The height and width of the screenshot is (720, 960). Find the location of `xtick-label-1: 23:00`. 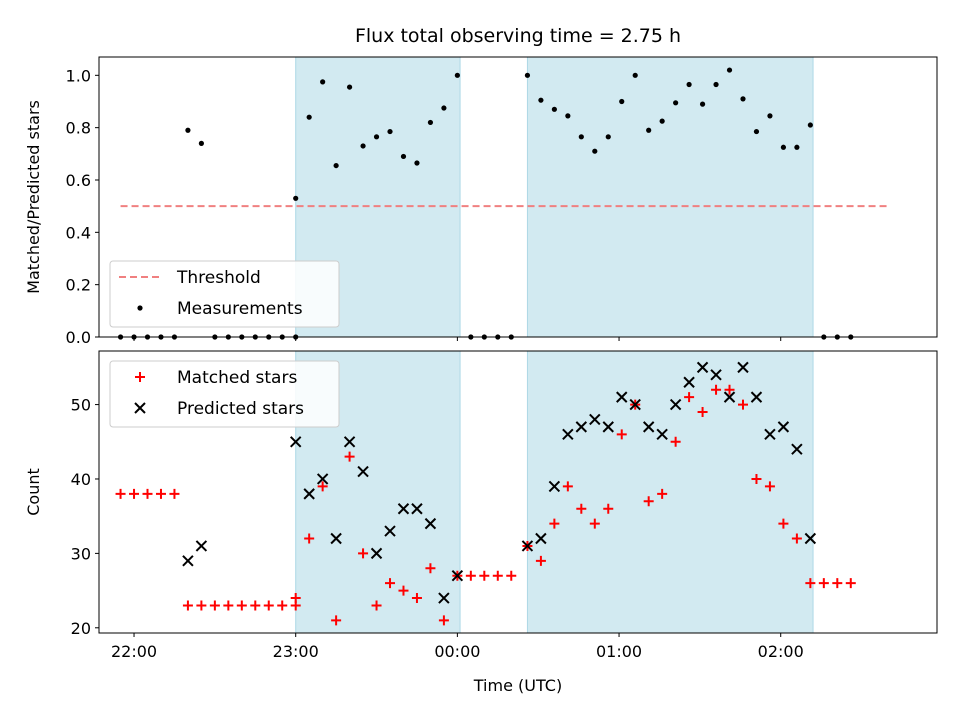

xtick-label-1: 23:00 is located at coordinates (296, 651).